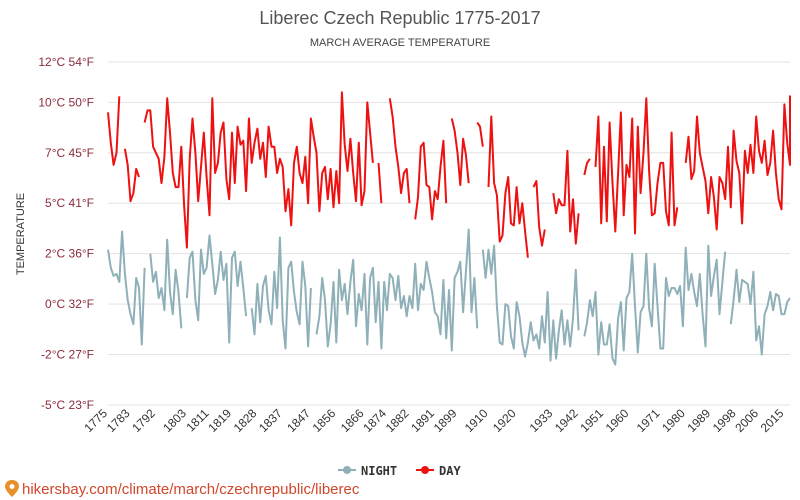 This screenshot has height=500, width=800. Describe the element at coordinates (197, 420) in the screenshot. I see `x-tick-label-4: 1811` at that location.